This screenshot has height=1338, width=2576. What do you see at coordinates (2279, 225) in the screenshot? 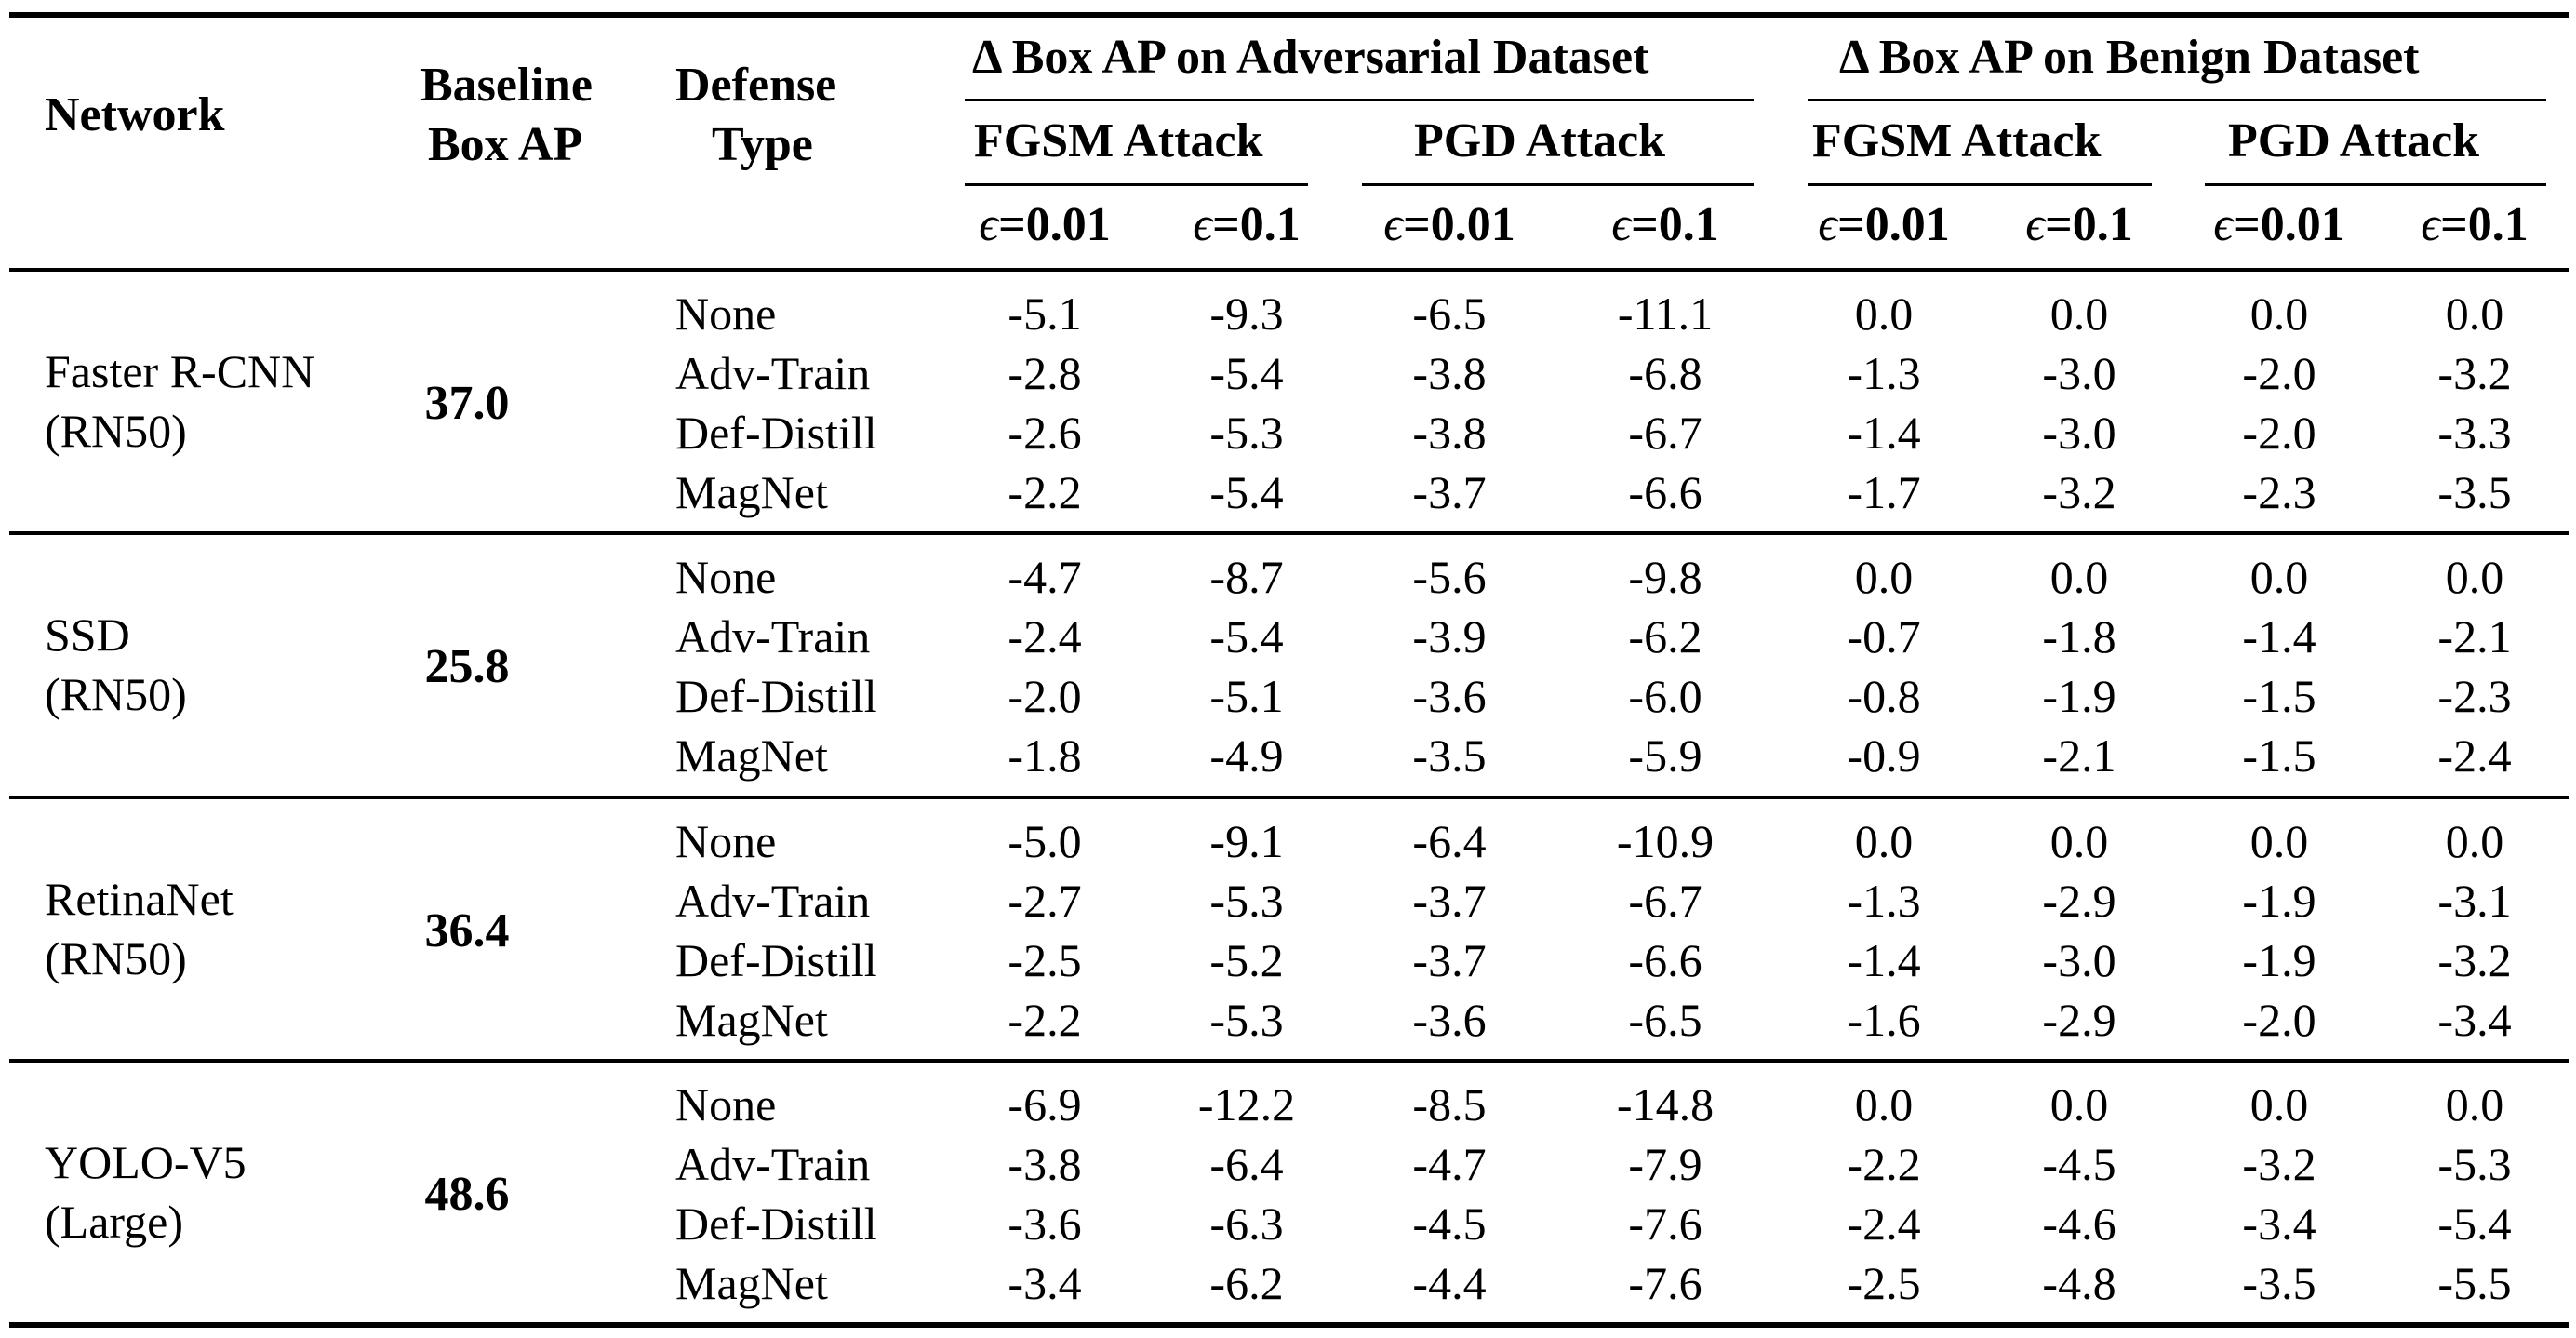
I see `epsilon-header-ben_pgd_0.01: ϵ=0.01` at bounding box center [2279, 225].